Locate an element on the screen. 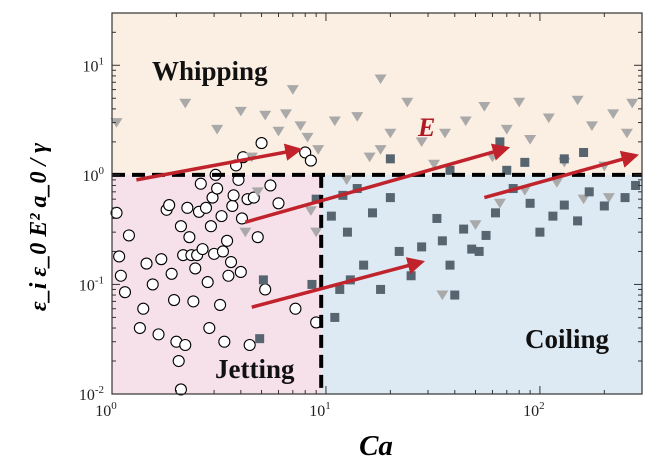  y-tick-label: 10⁻¹ is located at coordinates (91, 284).